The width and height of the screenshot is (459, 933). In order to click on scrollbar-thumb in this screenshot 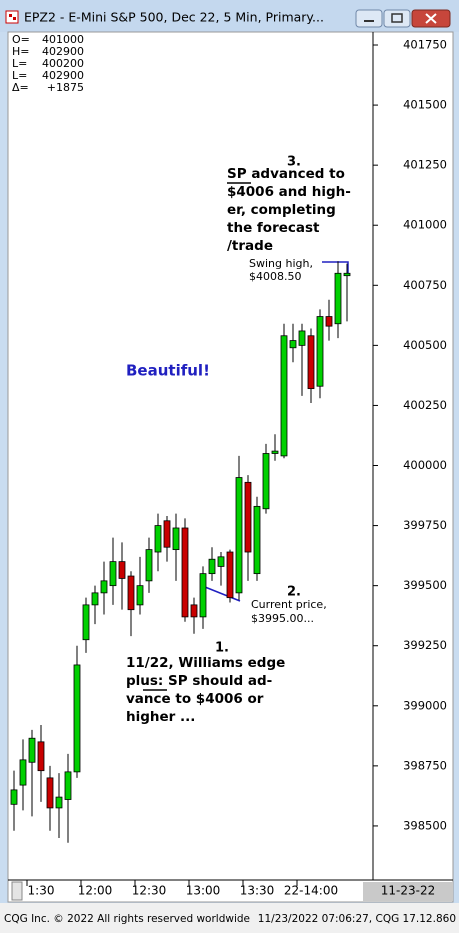, I will do `click(17, 891)`.